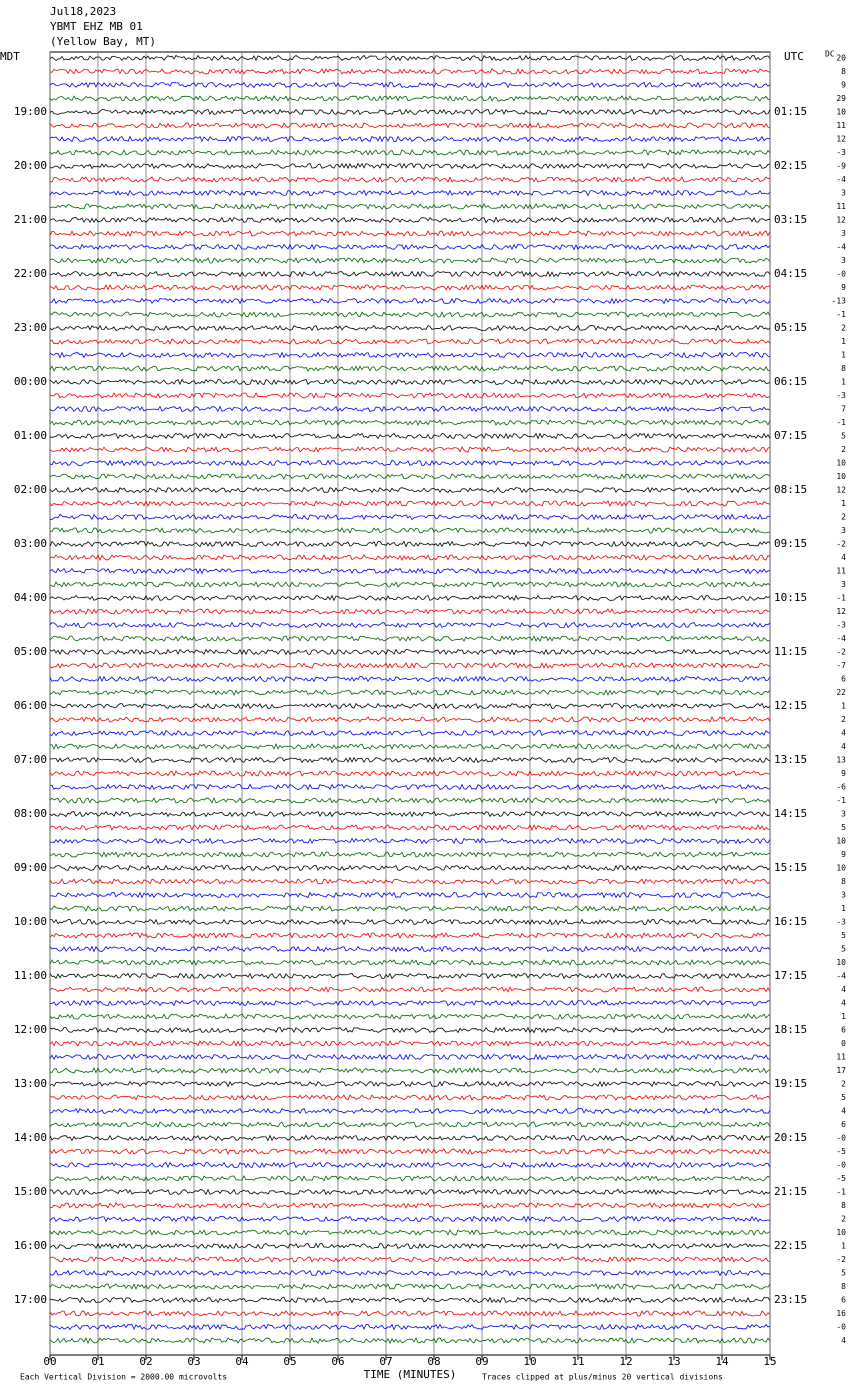  Describe the element at coordinates (337, 1361) in the screenshot. I see `x-tick-label: 06` at that location.